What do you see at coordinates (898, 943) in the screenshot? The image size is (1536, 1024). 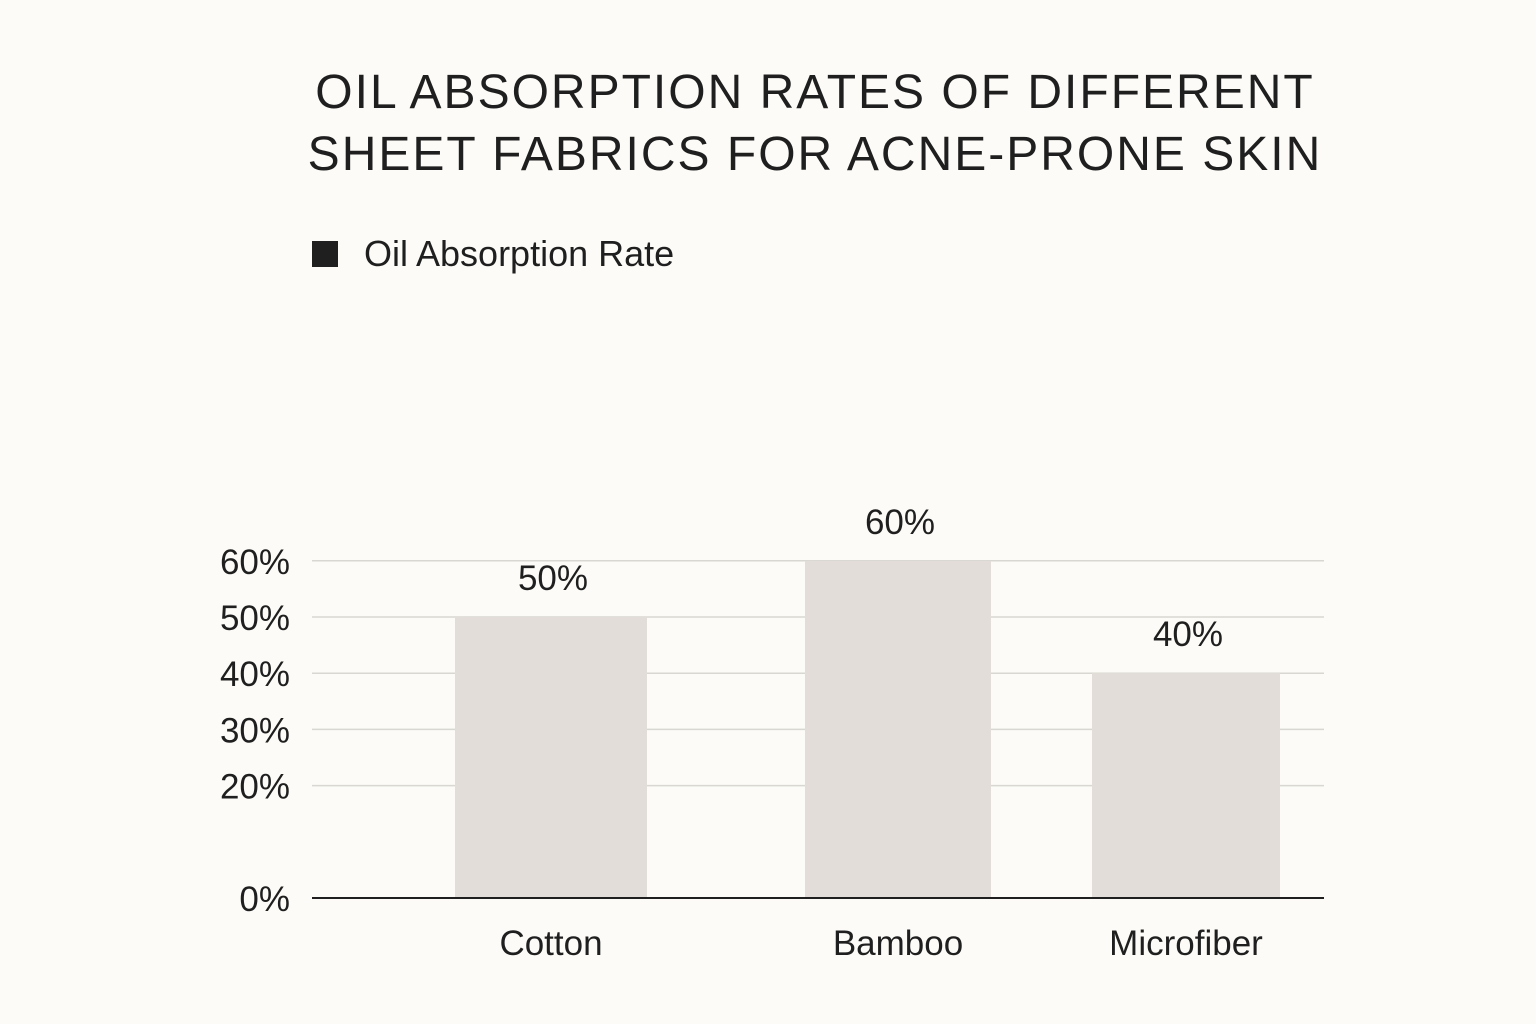 I see `x-tick-label-bamboo: Bamboo` at bounding box center [898, 943].